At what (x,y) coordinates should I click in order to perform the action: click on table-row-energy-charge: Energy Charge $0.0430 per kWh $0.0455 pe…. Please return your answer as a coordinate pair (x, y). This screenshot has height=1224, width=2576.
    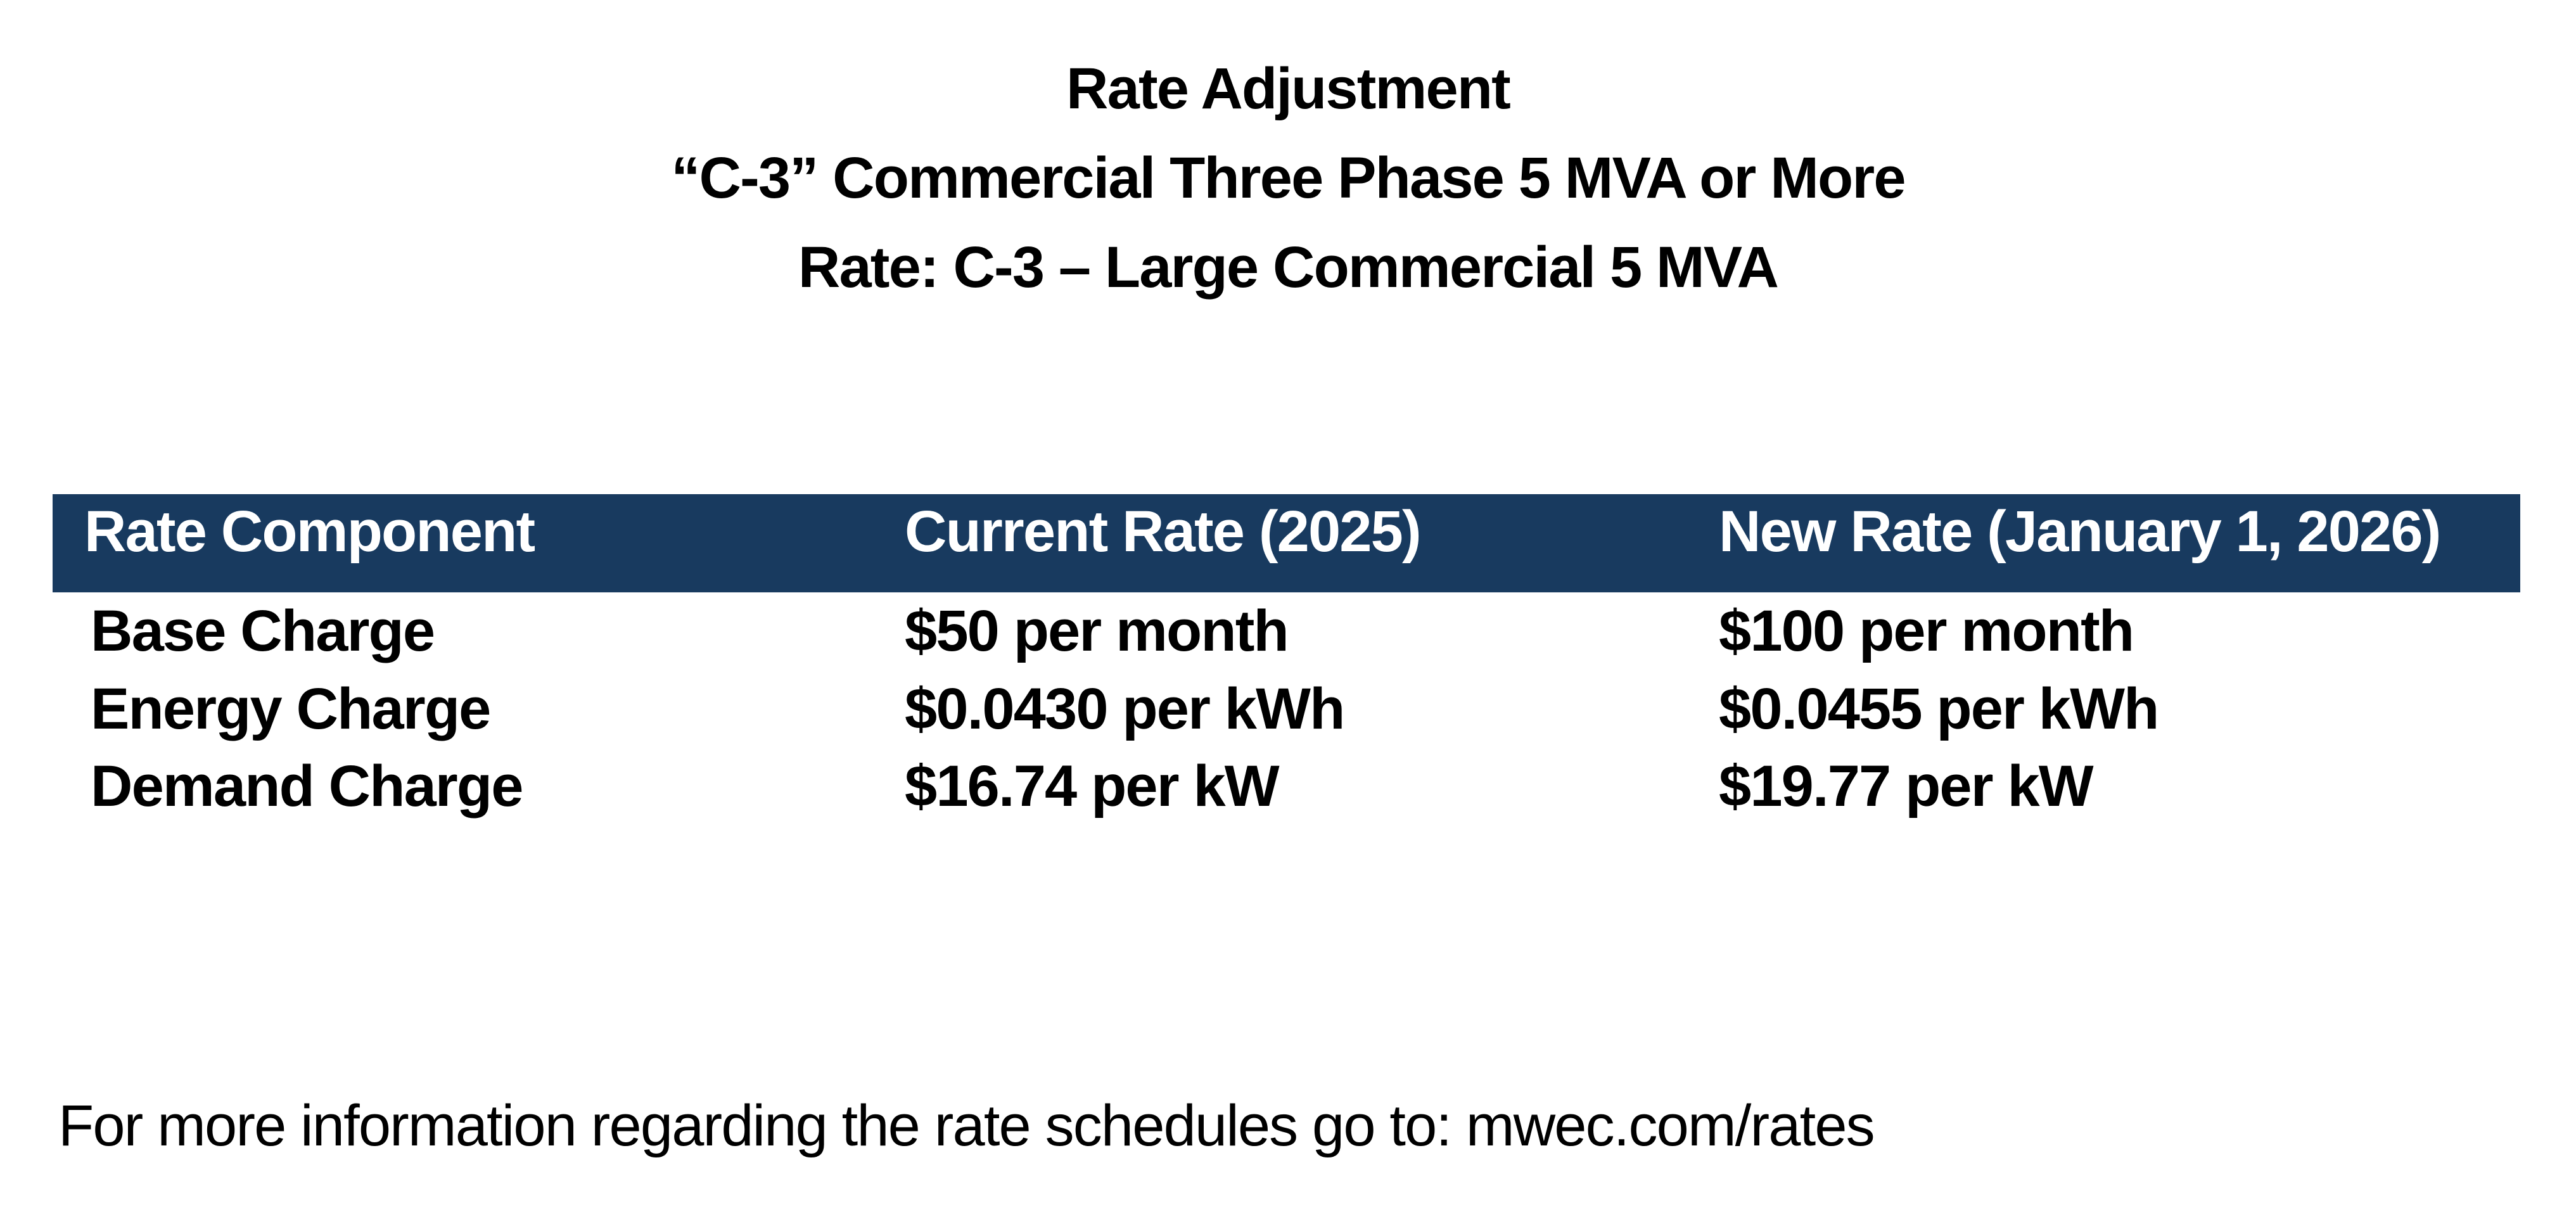
    Looking at the image, I should click on (1286, 709).